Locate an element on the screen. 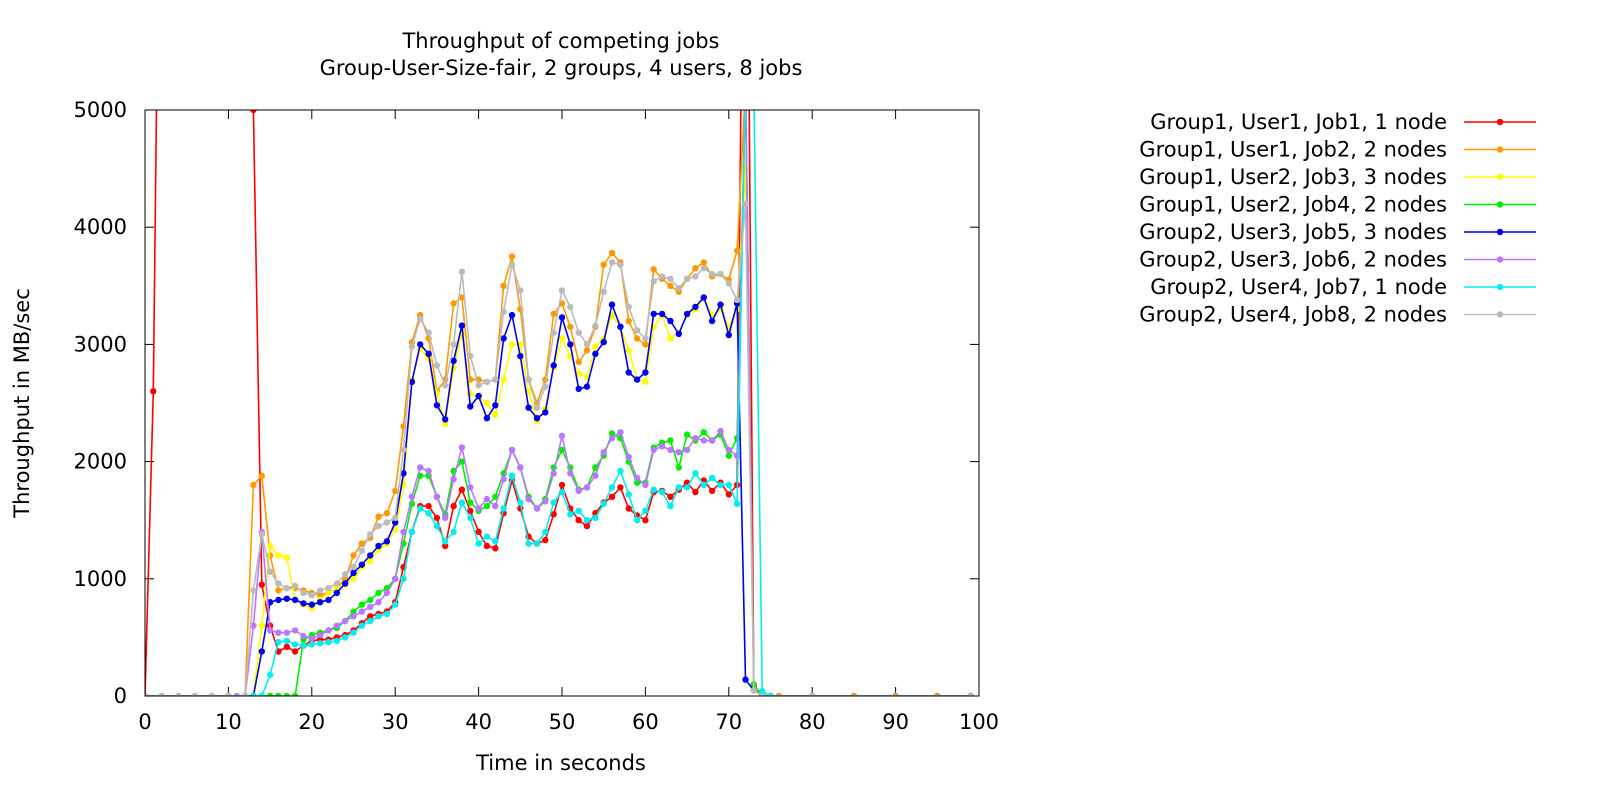  chart-title: Throughput of competing jobs is located at coordinates (560, 41).